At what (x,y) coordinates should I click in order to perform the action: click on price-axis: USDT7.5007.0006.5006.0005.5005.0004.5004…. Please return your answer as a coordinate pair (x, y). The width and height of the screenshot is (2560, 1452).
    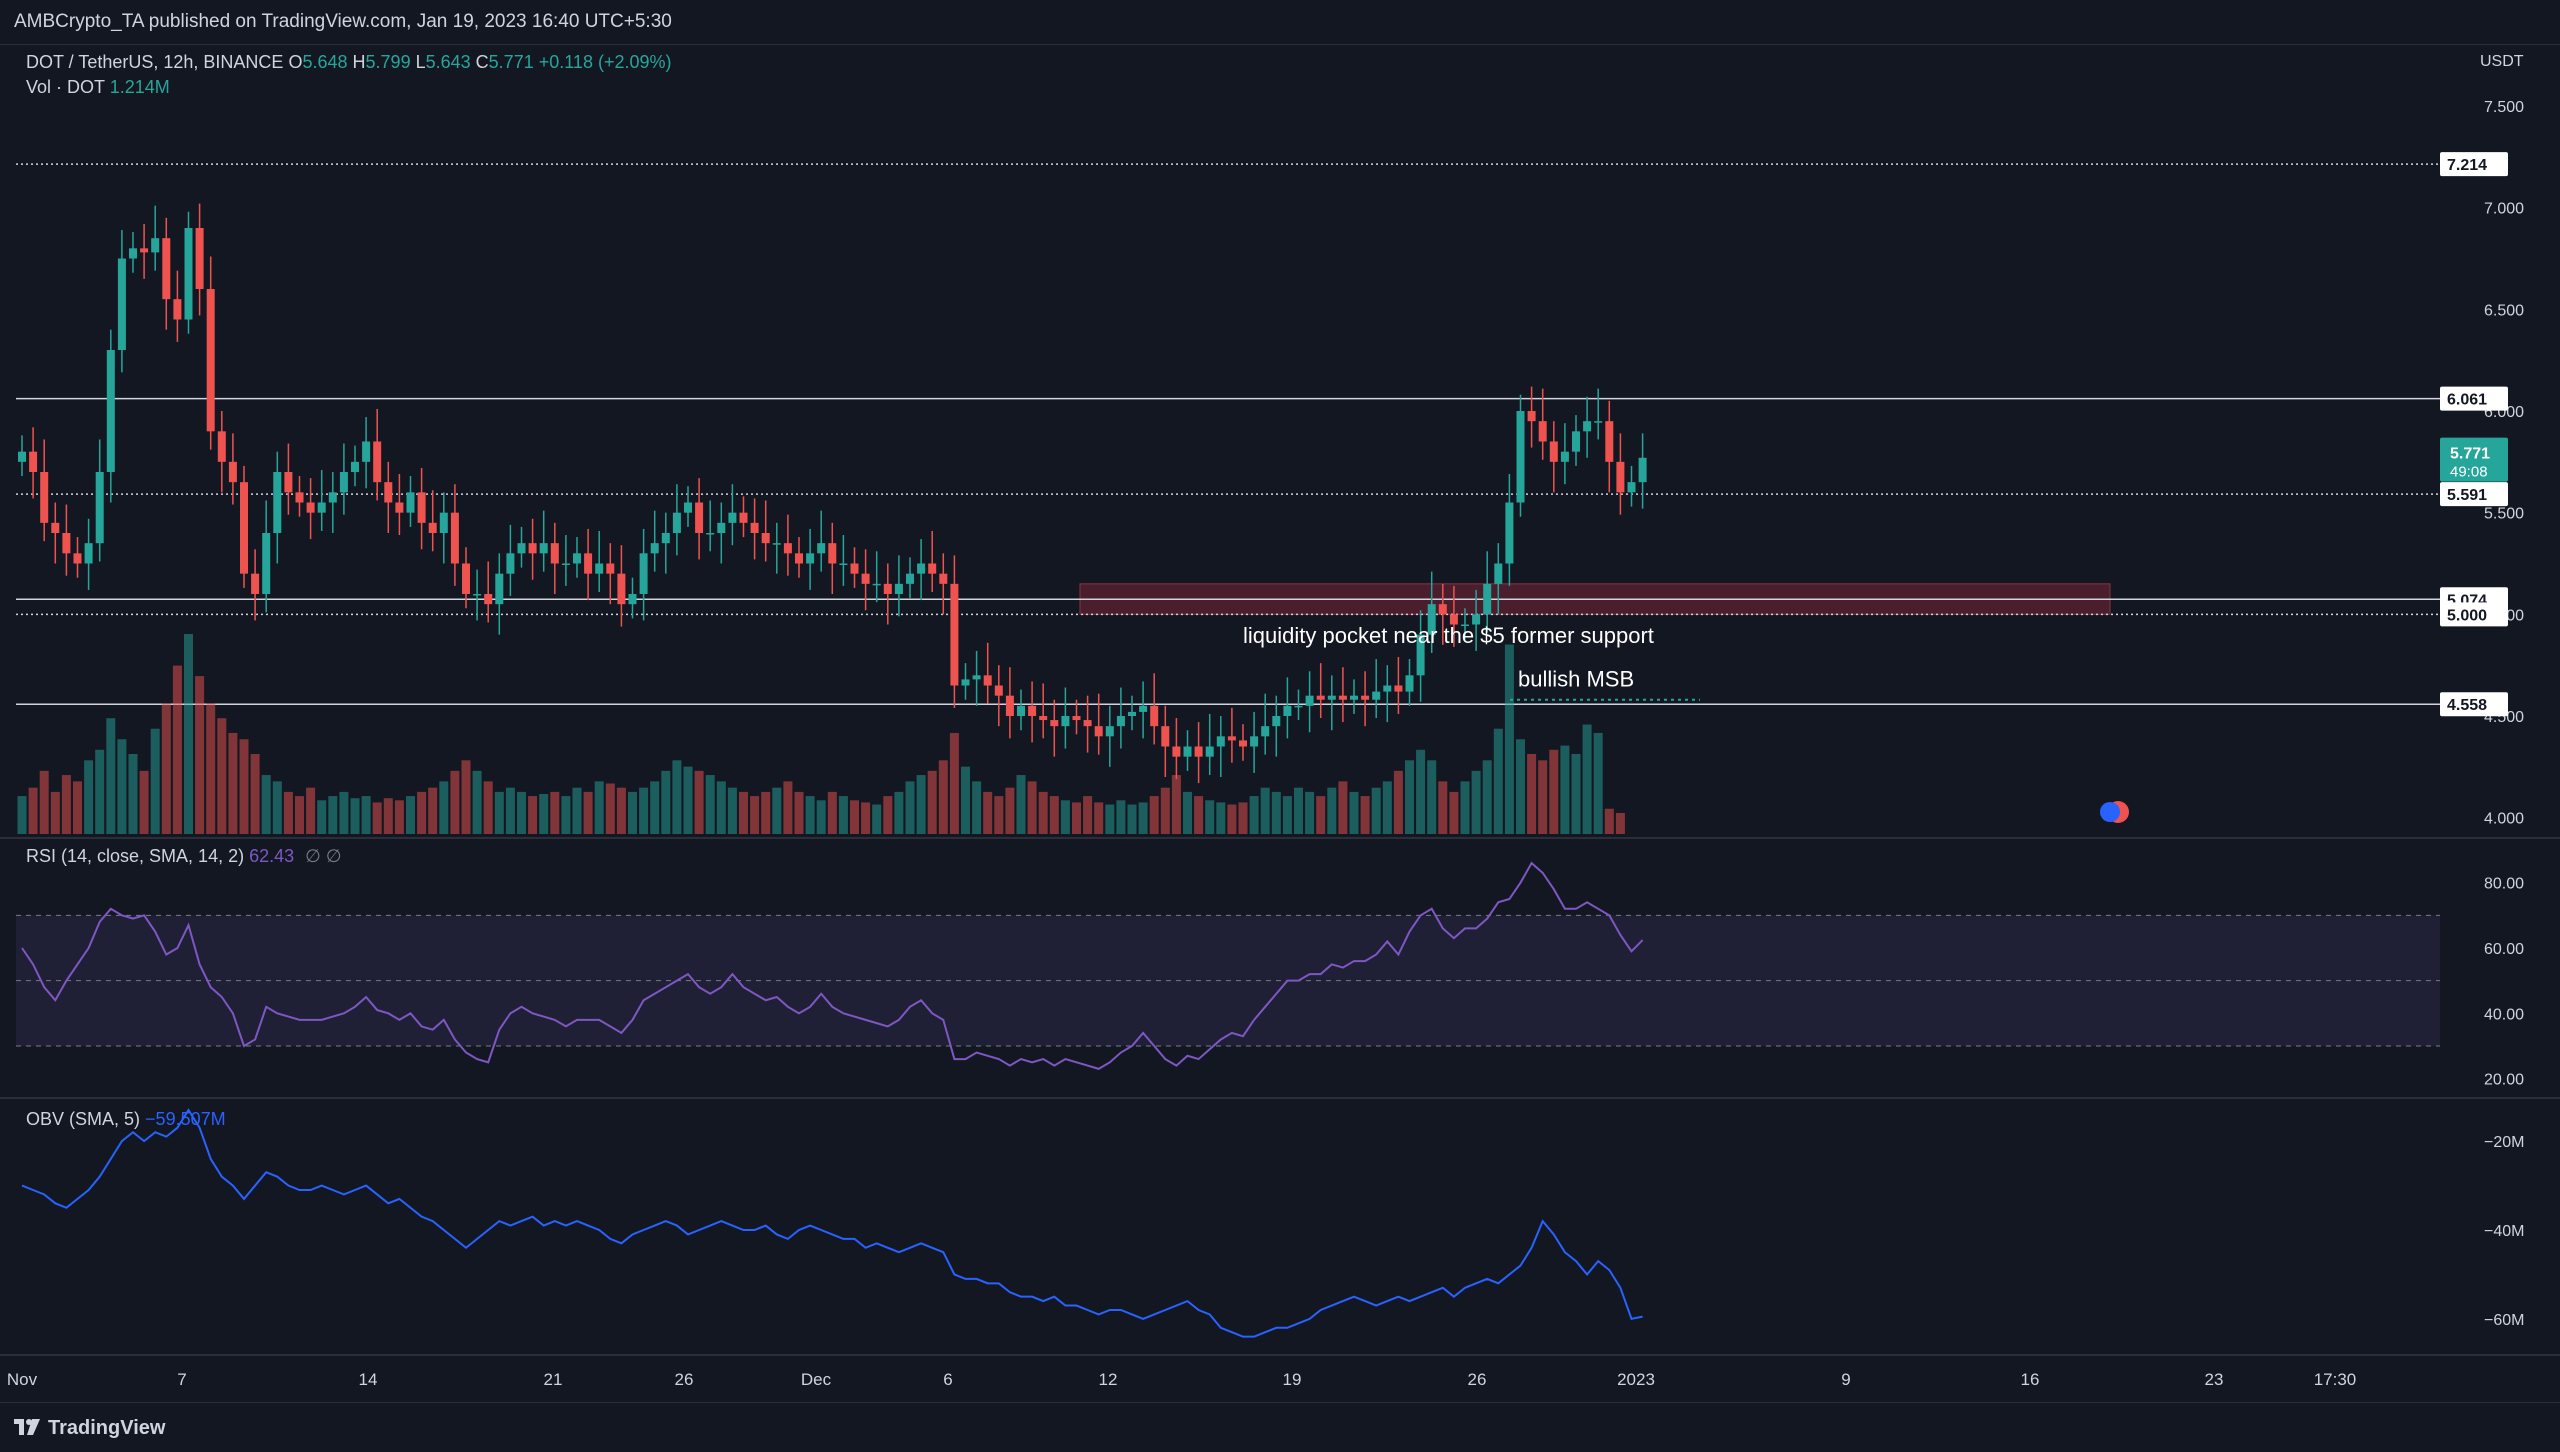
    Looking at the image, I should click on (2312, 440).